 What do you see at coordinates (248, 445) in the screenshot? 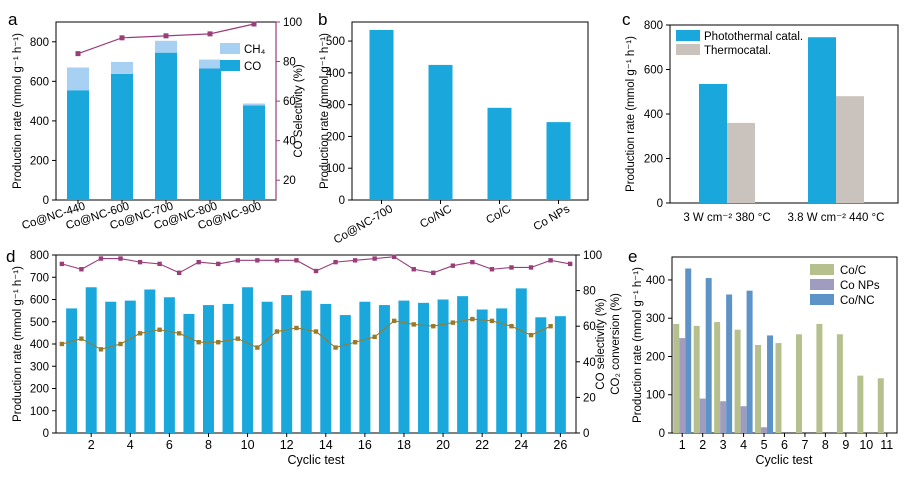
I see `d-xtick-label: 10` at bounding box center [248, 445].